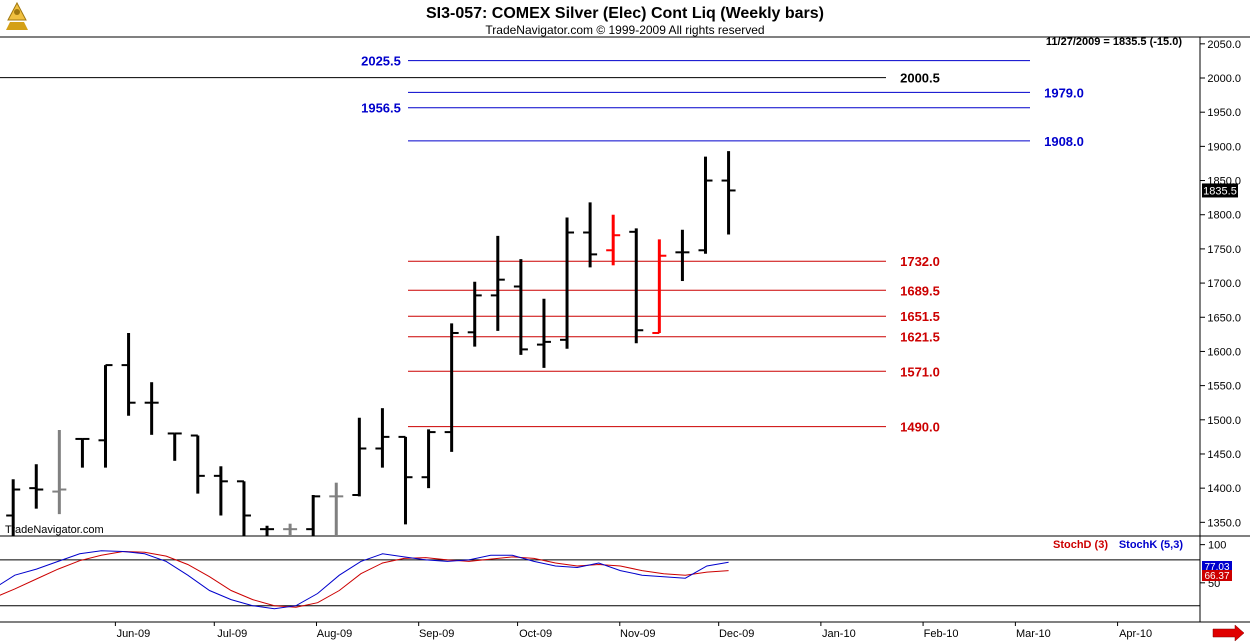 This screenshot has height=643, width=1250. What do you see at coordinates (941, 634) in the screenshot?
I see `x-tick-label: Feb-10` at bounding box center [941, 634].